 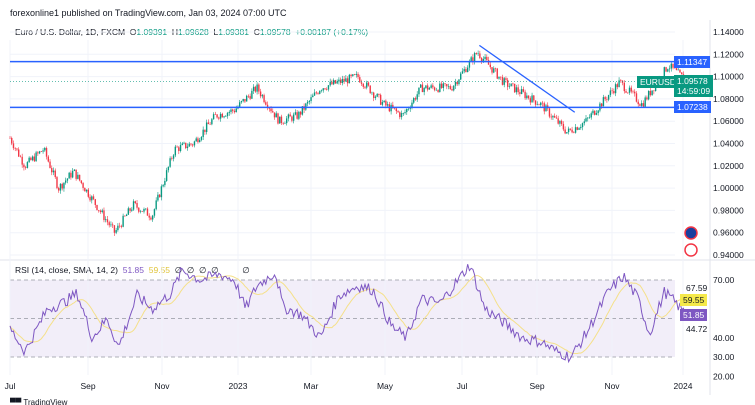 What do you see at coordinates (692, 107) in the screenshot?
I see `support-price-tag: 1.07238` at bounding box center [692, 107].